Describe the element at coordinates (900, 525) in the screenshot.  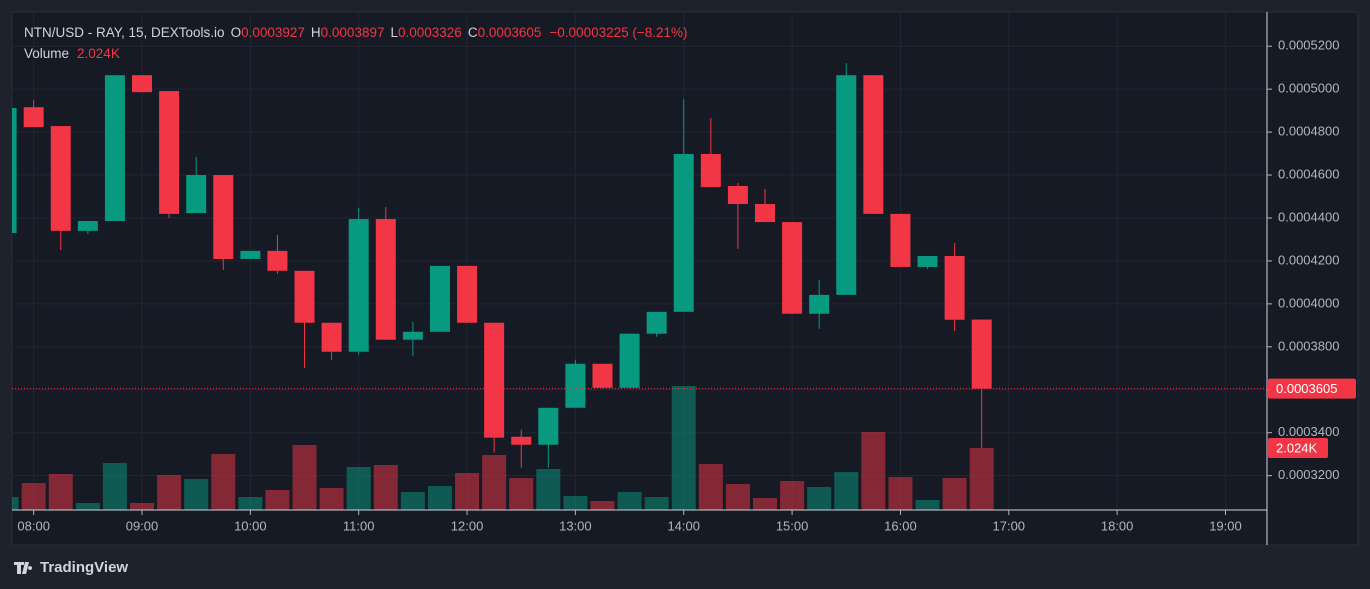
I see `x-tick-label: 16:00` at that location.